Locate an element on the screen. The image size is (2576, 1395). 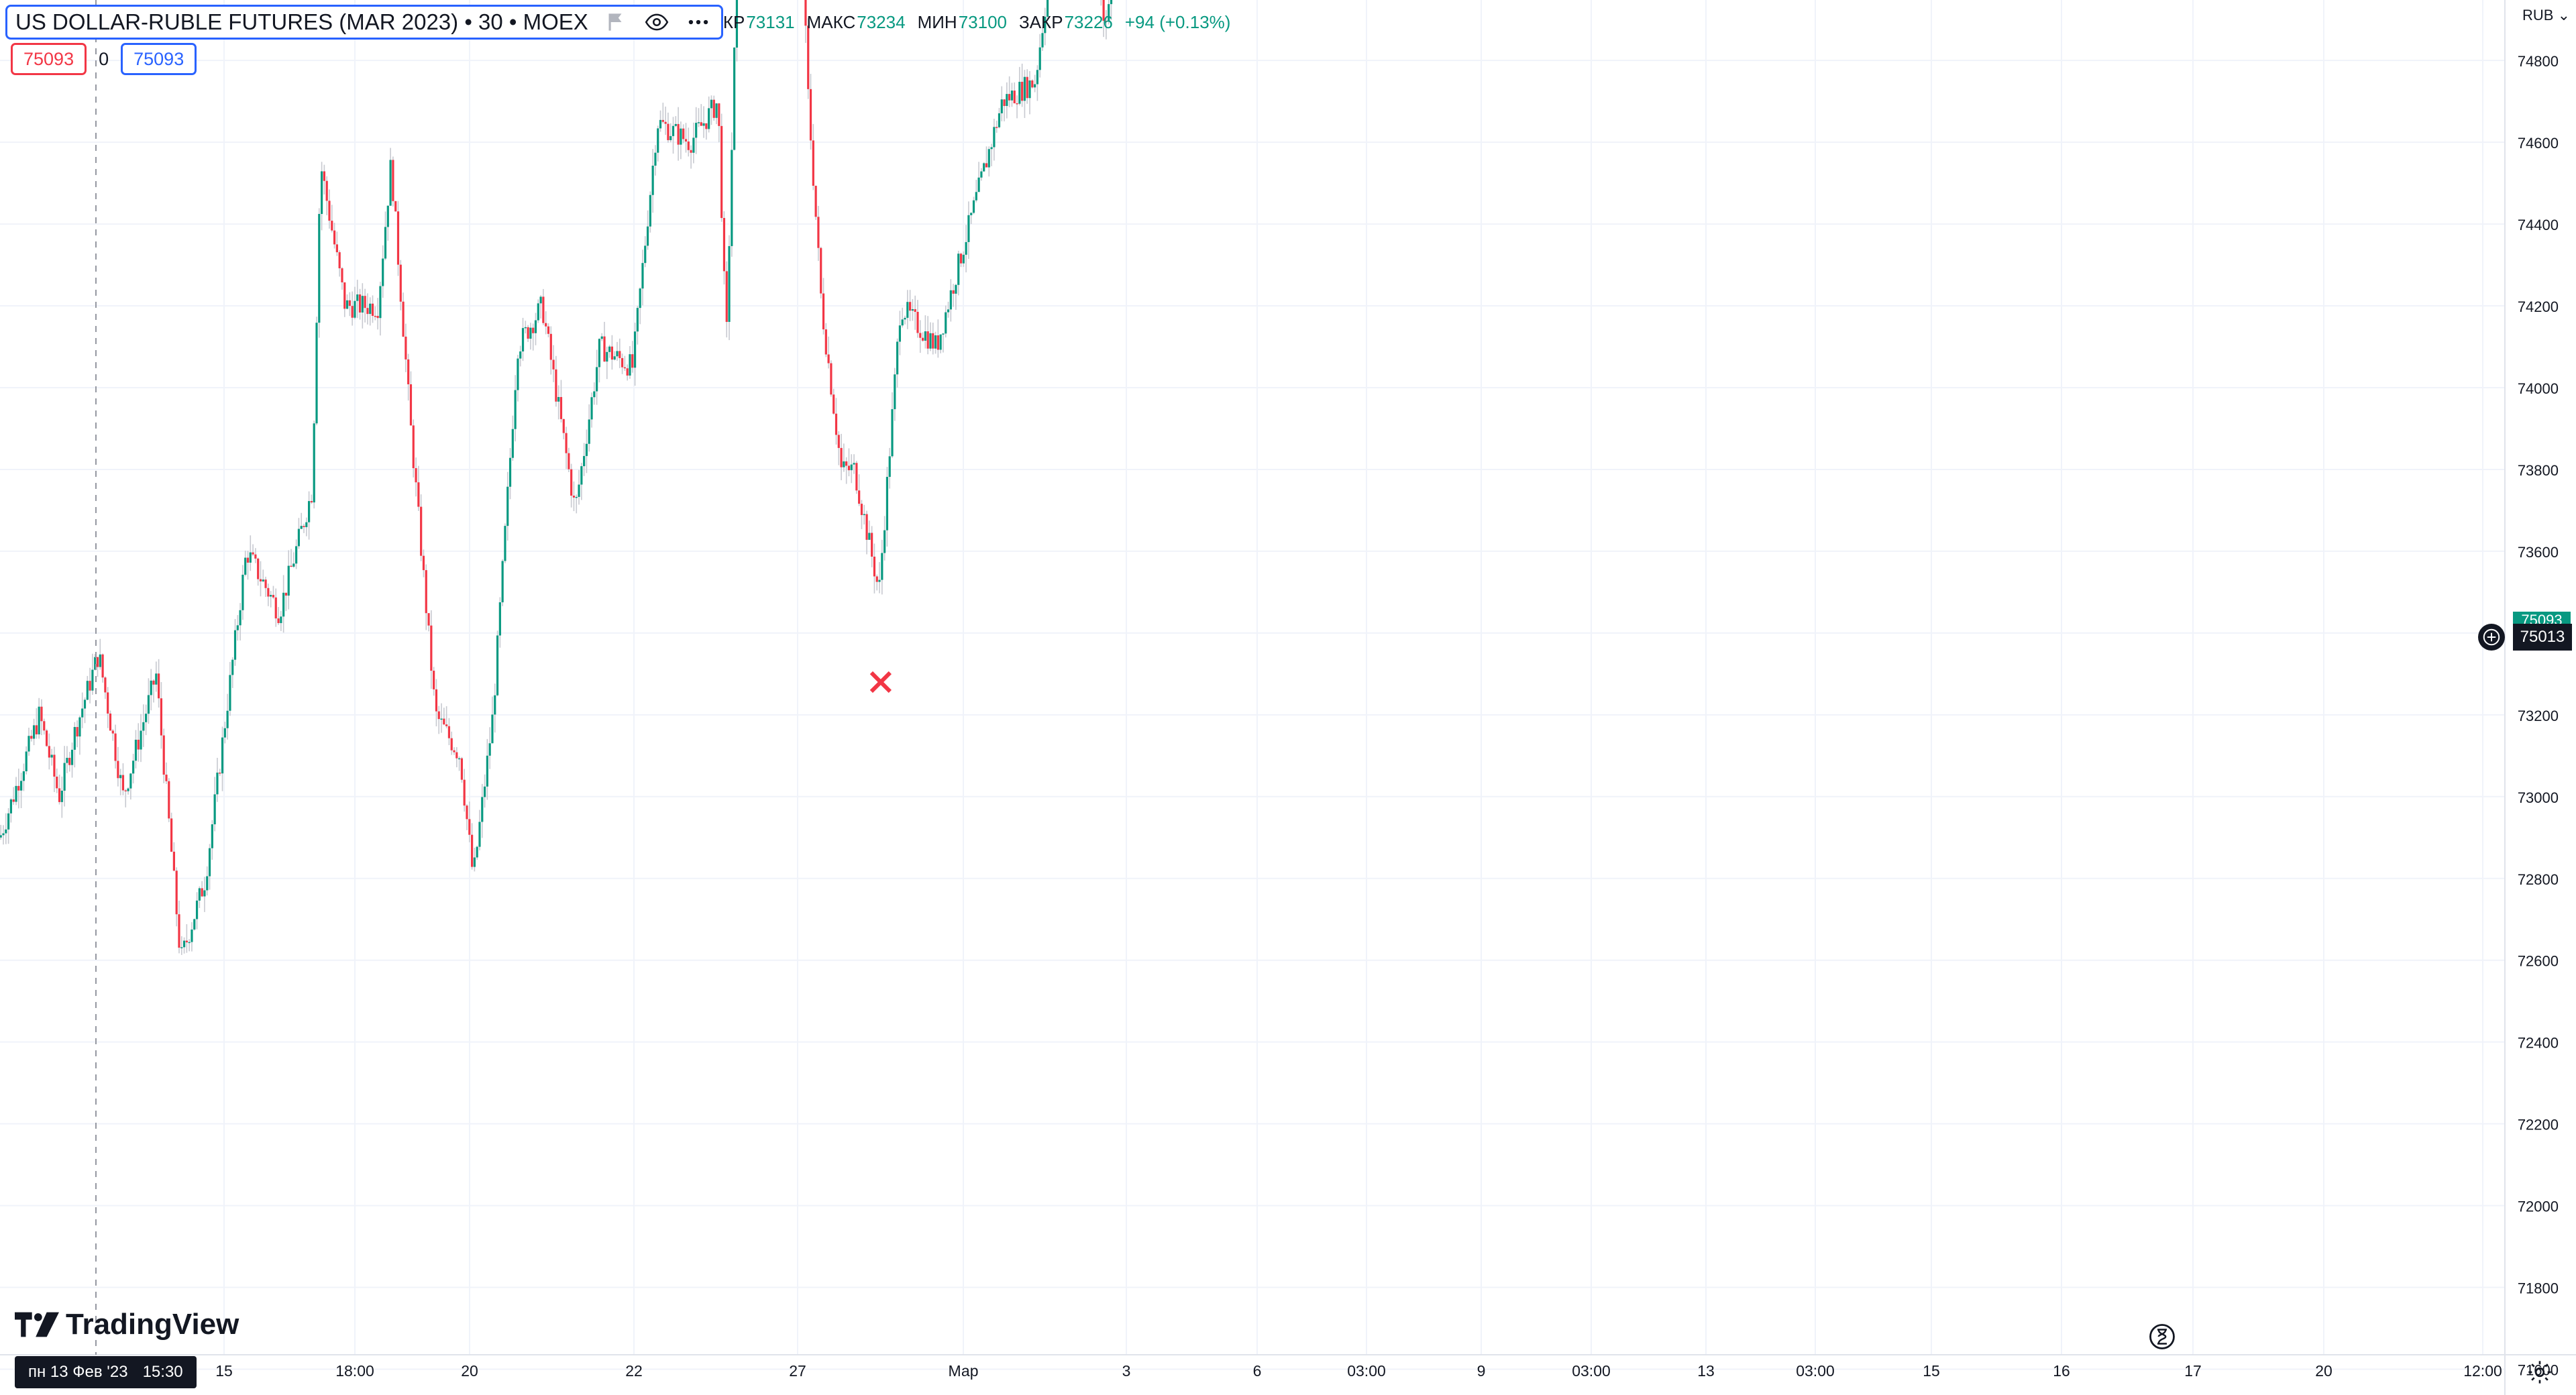
trade-buttons: 75093 0 75093 is located at coordinates (104, 59).